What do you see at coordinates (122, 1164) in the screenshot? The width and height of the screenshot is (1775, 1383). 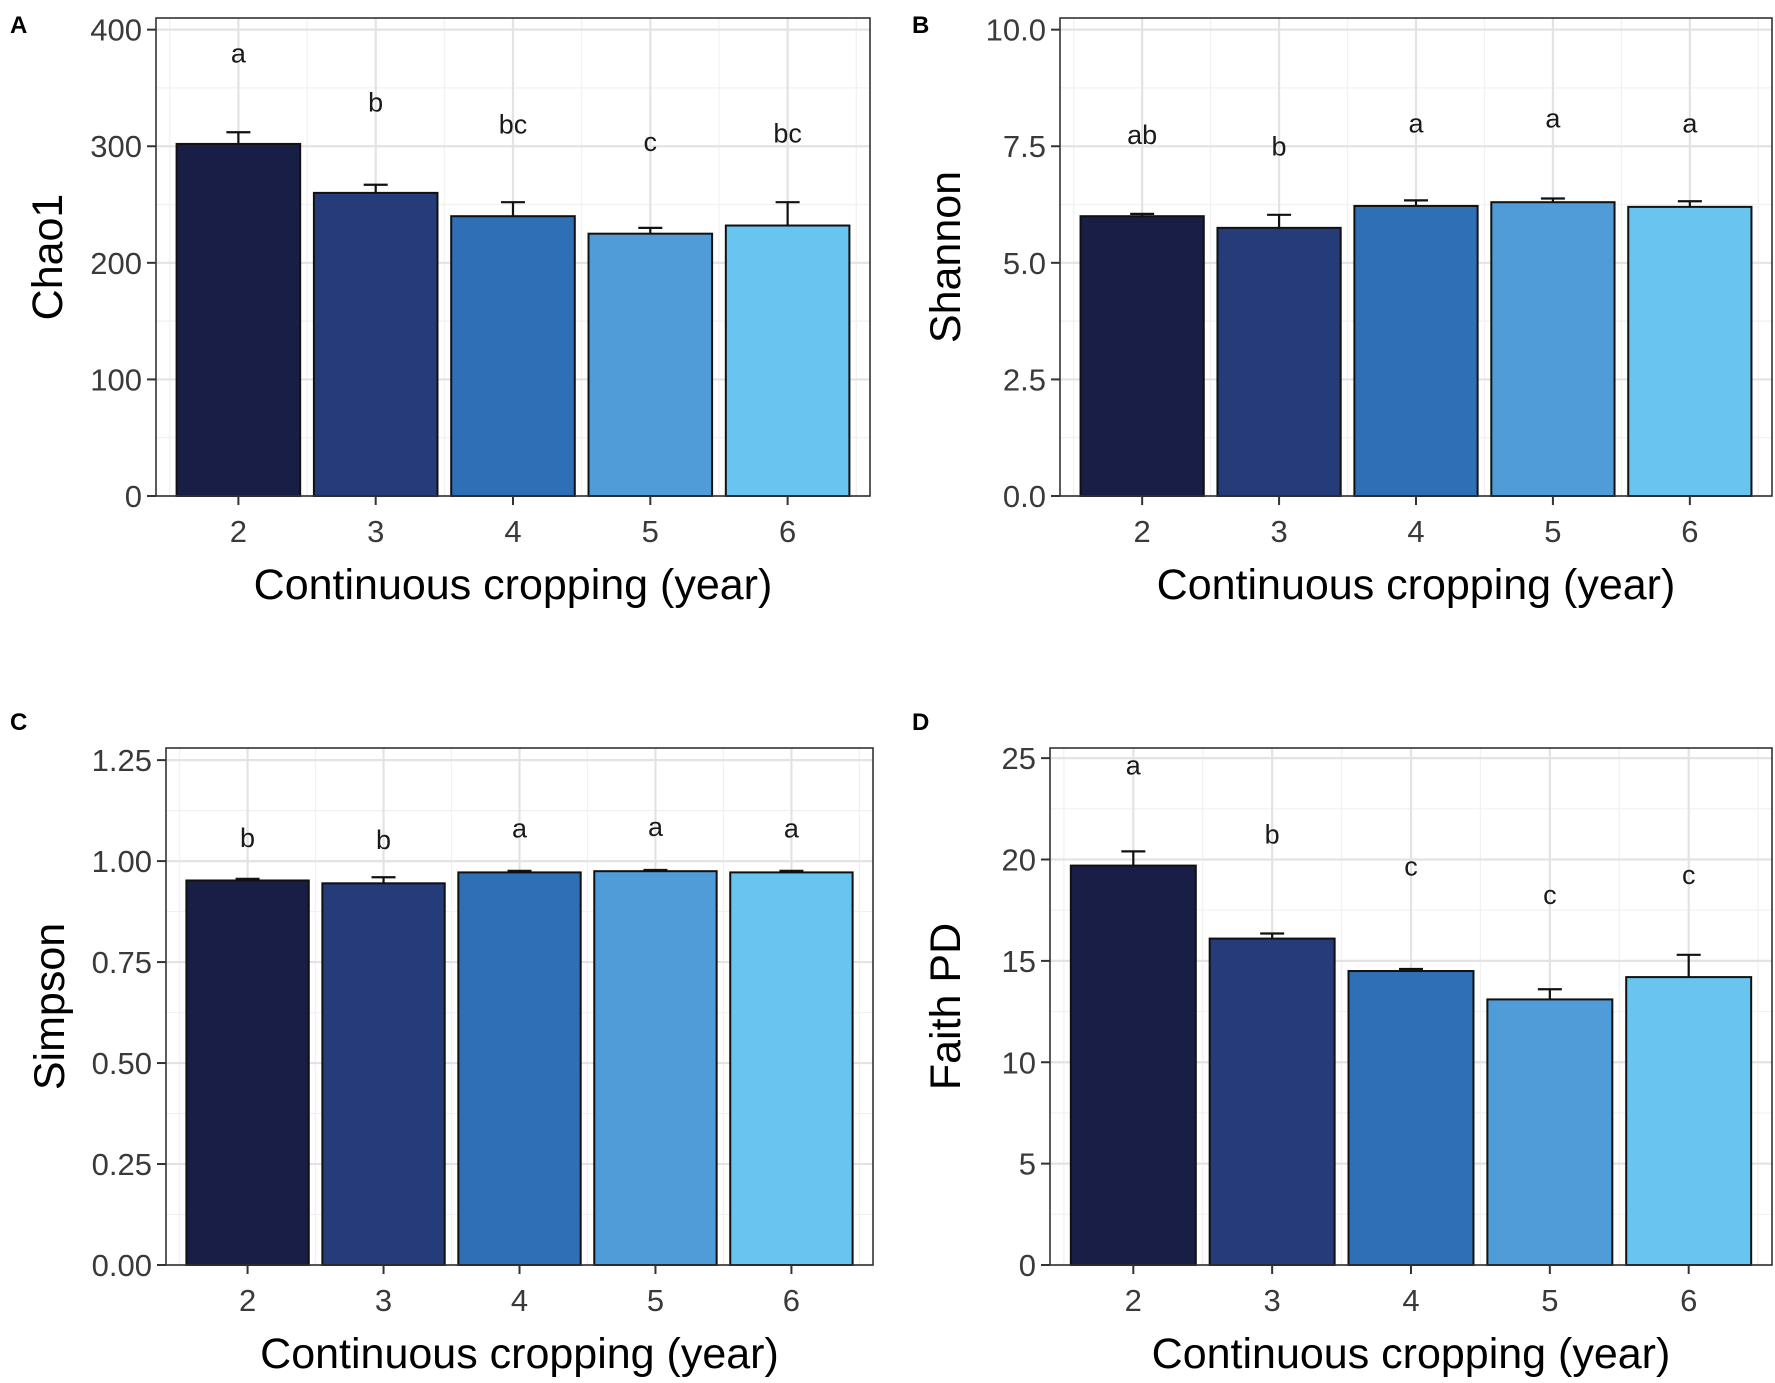 I see `y-tick-label: 0.25` at bounding box center [122, 1164].